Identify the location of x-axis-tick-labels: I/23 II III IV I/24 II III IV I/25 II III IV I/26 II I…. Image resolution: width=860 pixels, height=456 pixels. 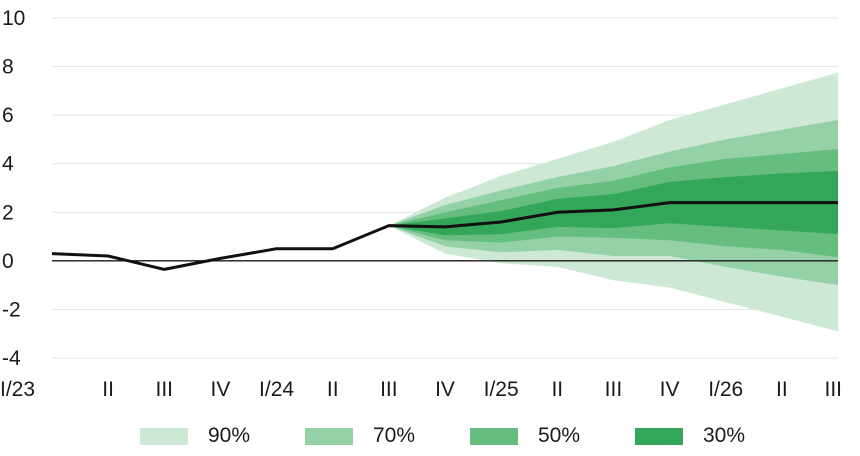
(421, 389).